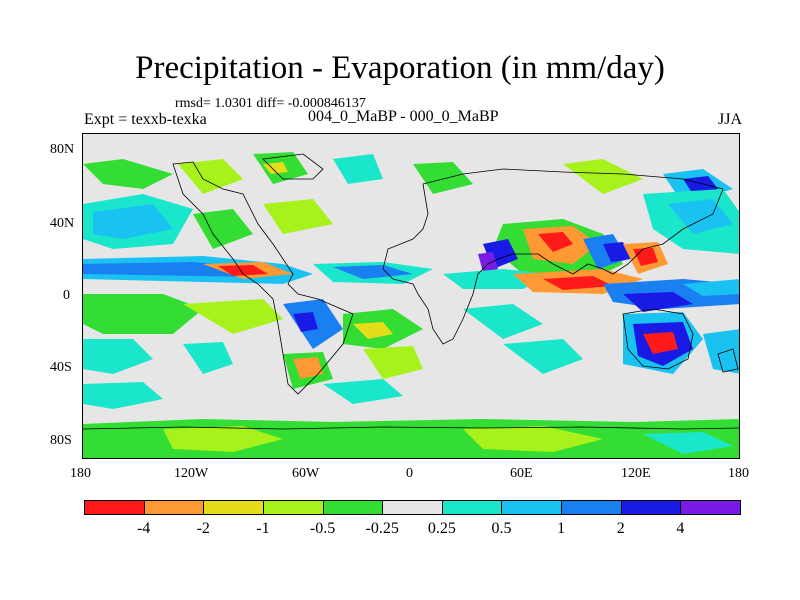 The width and height of the screenshot is (800, 600). Describe the element at coordinates (203, 528) in the screenshot. I see `colorbar-label: -2` at that location.